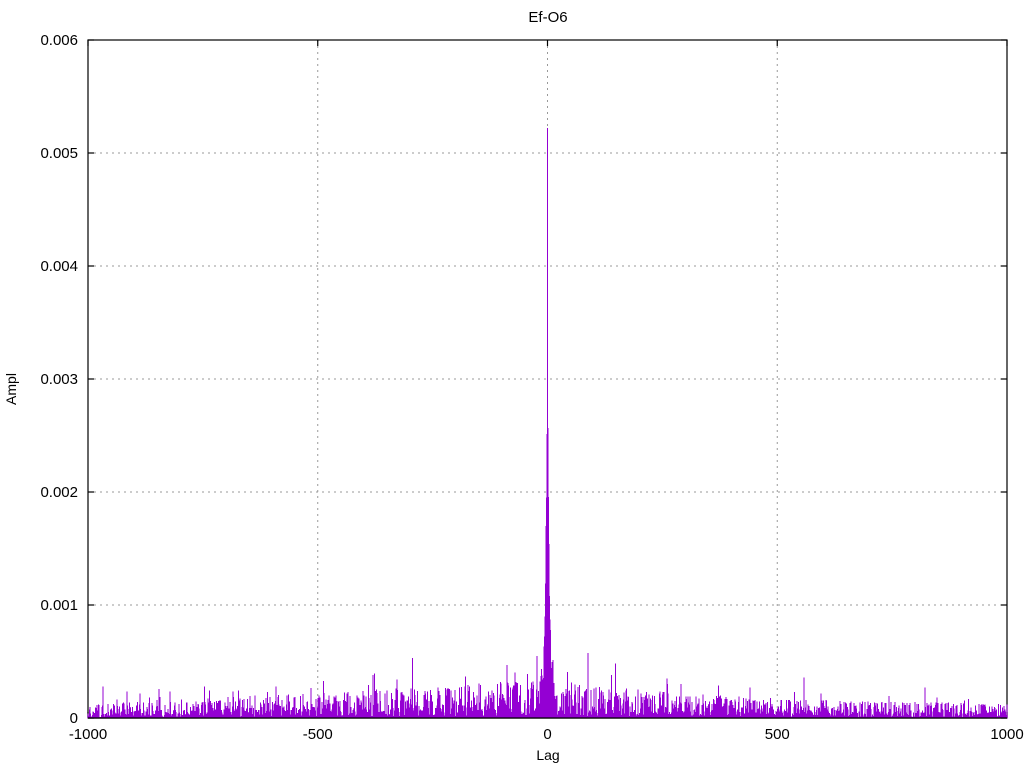  I want to click on x-tick-label: 1000, so click(1006, 734).